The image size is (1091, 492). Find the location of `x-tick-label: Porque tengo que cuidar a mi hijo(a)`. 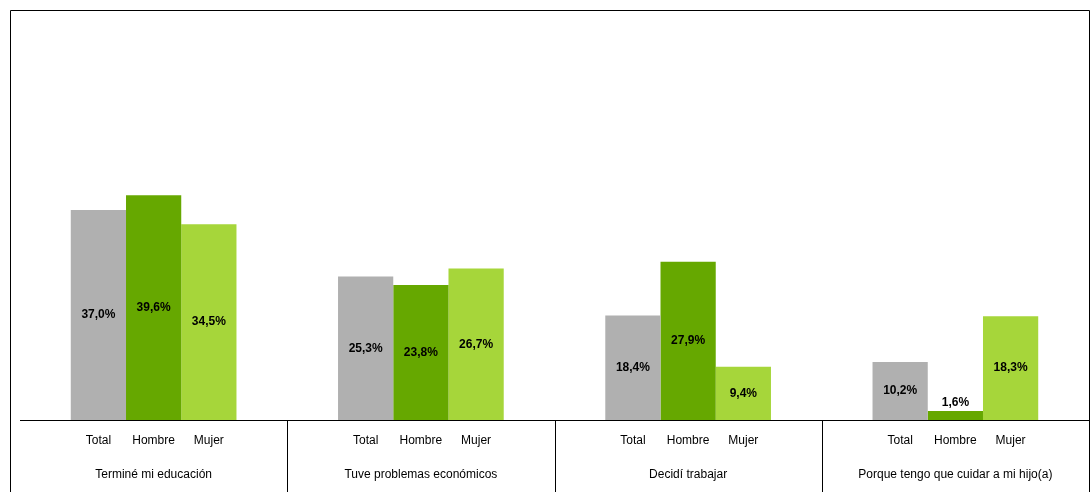

x-tick-label: Porque tengo que cuidar a mi hijo(a) is located at coordinates (955, 474).